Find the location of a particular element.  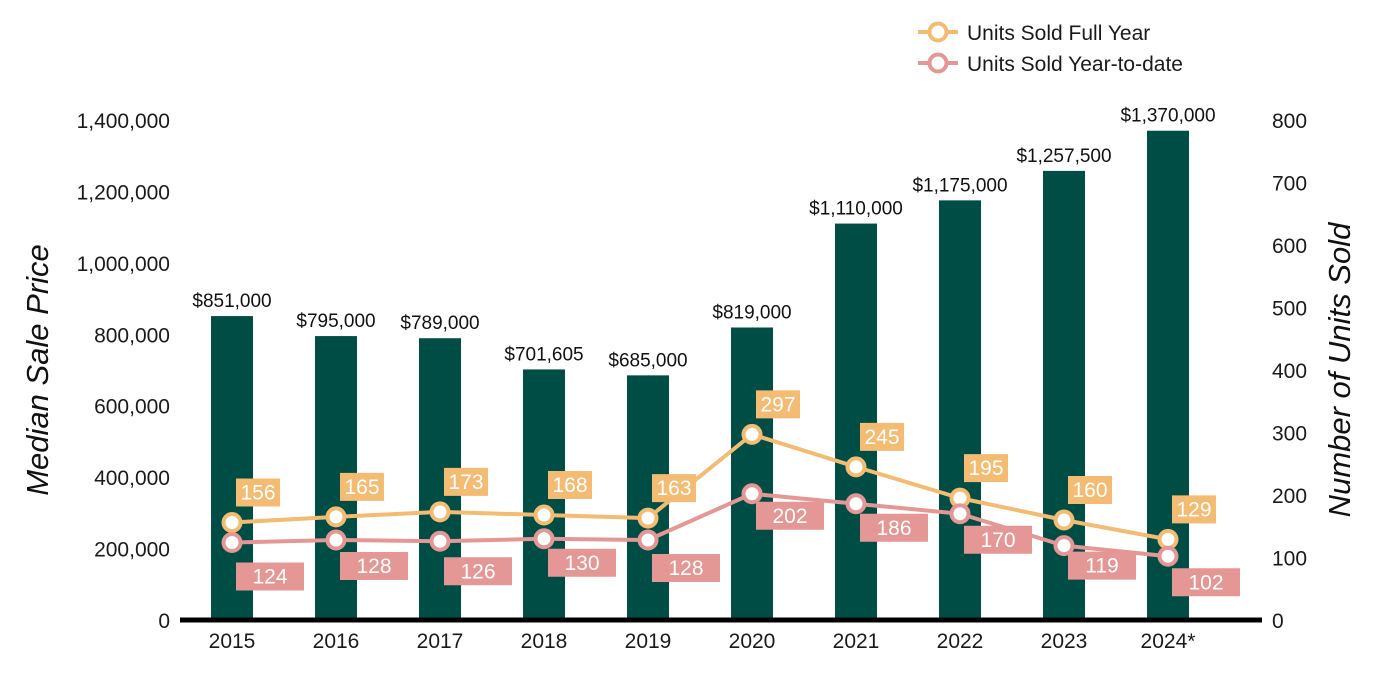

x-tick-label: 2017 is located at coordinates (440, 641).